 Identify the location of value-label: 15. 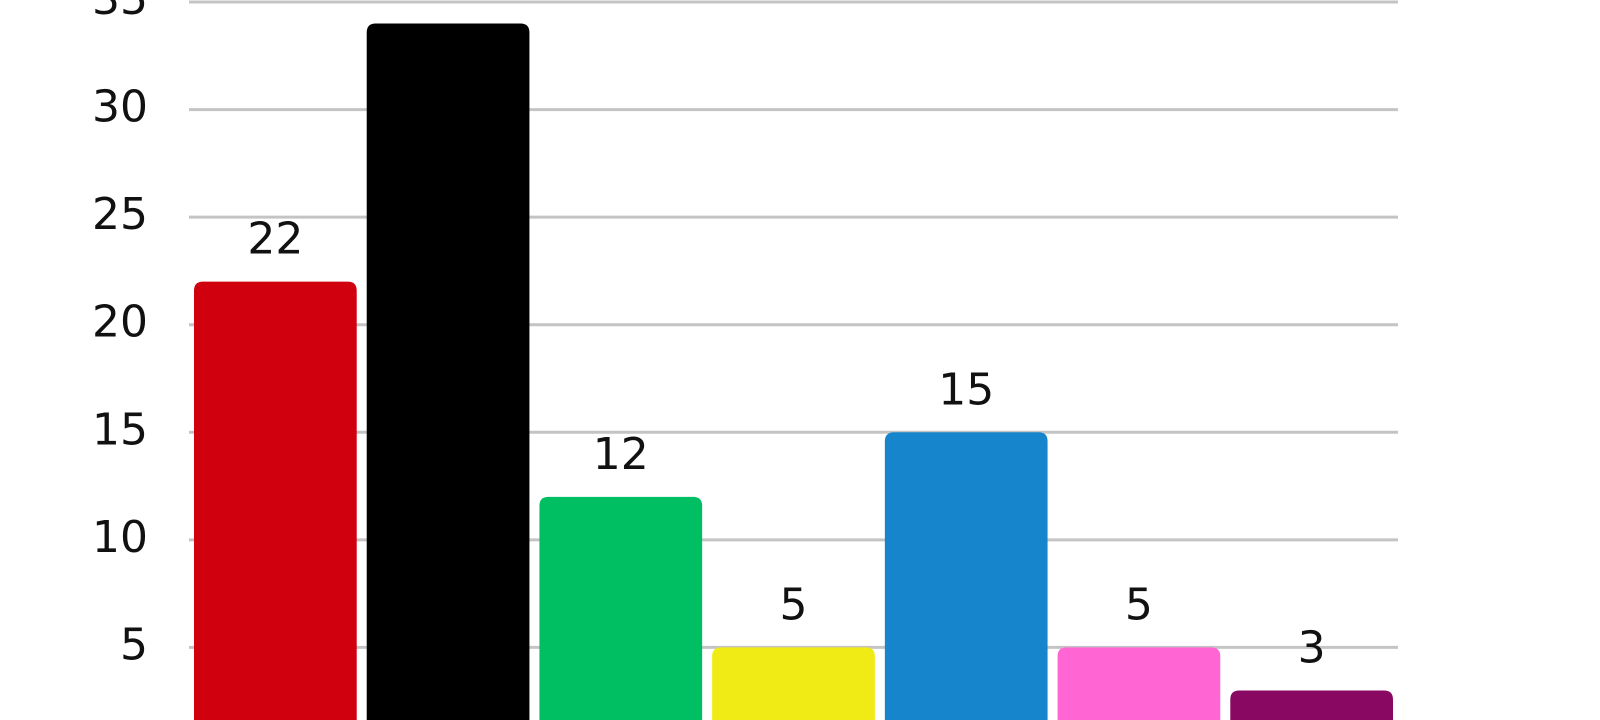
(966, 389).